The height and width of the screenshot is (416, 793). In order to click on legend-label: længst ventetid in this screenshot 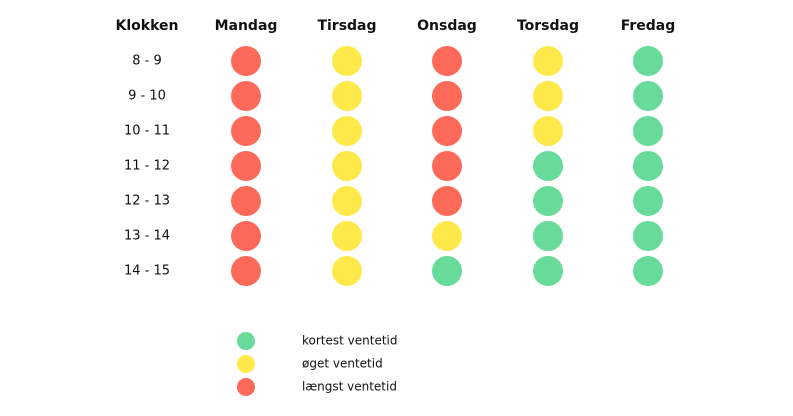, I will do `click(349, 387)`.